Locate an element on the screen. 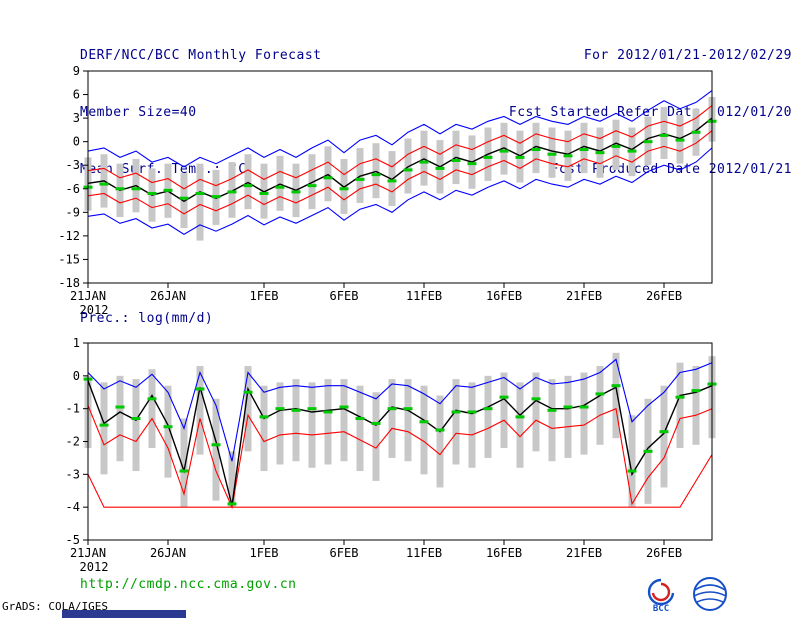 This screenshot has height=618, width=800. y-tick-label: -5 is located at coordinates (73, 540).